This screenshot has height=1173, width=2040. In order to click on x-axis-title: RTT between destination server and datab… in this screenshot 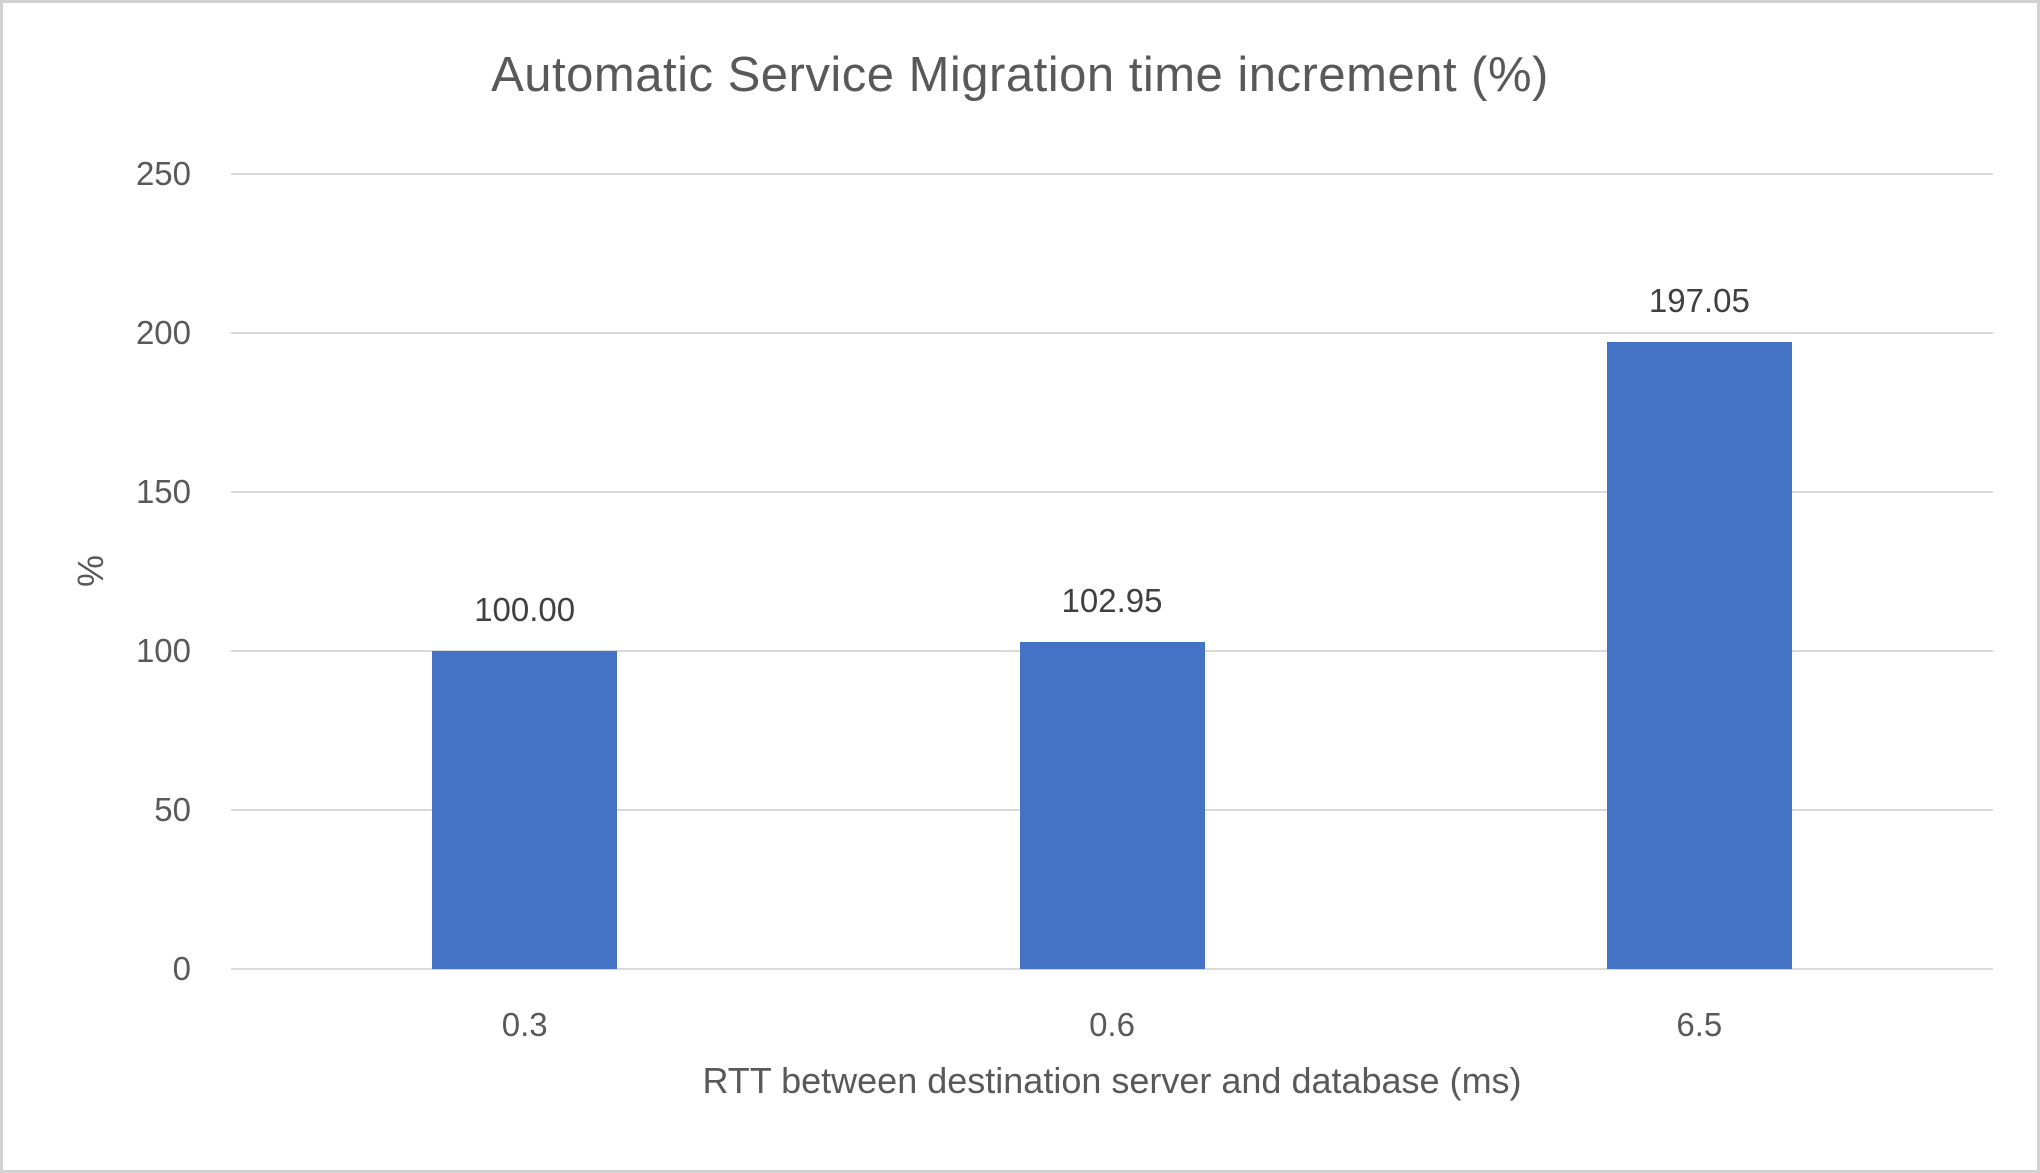, I will do `click(1112, 1080)`.